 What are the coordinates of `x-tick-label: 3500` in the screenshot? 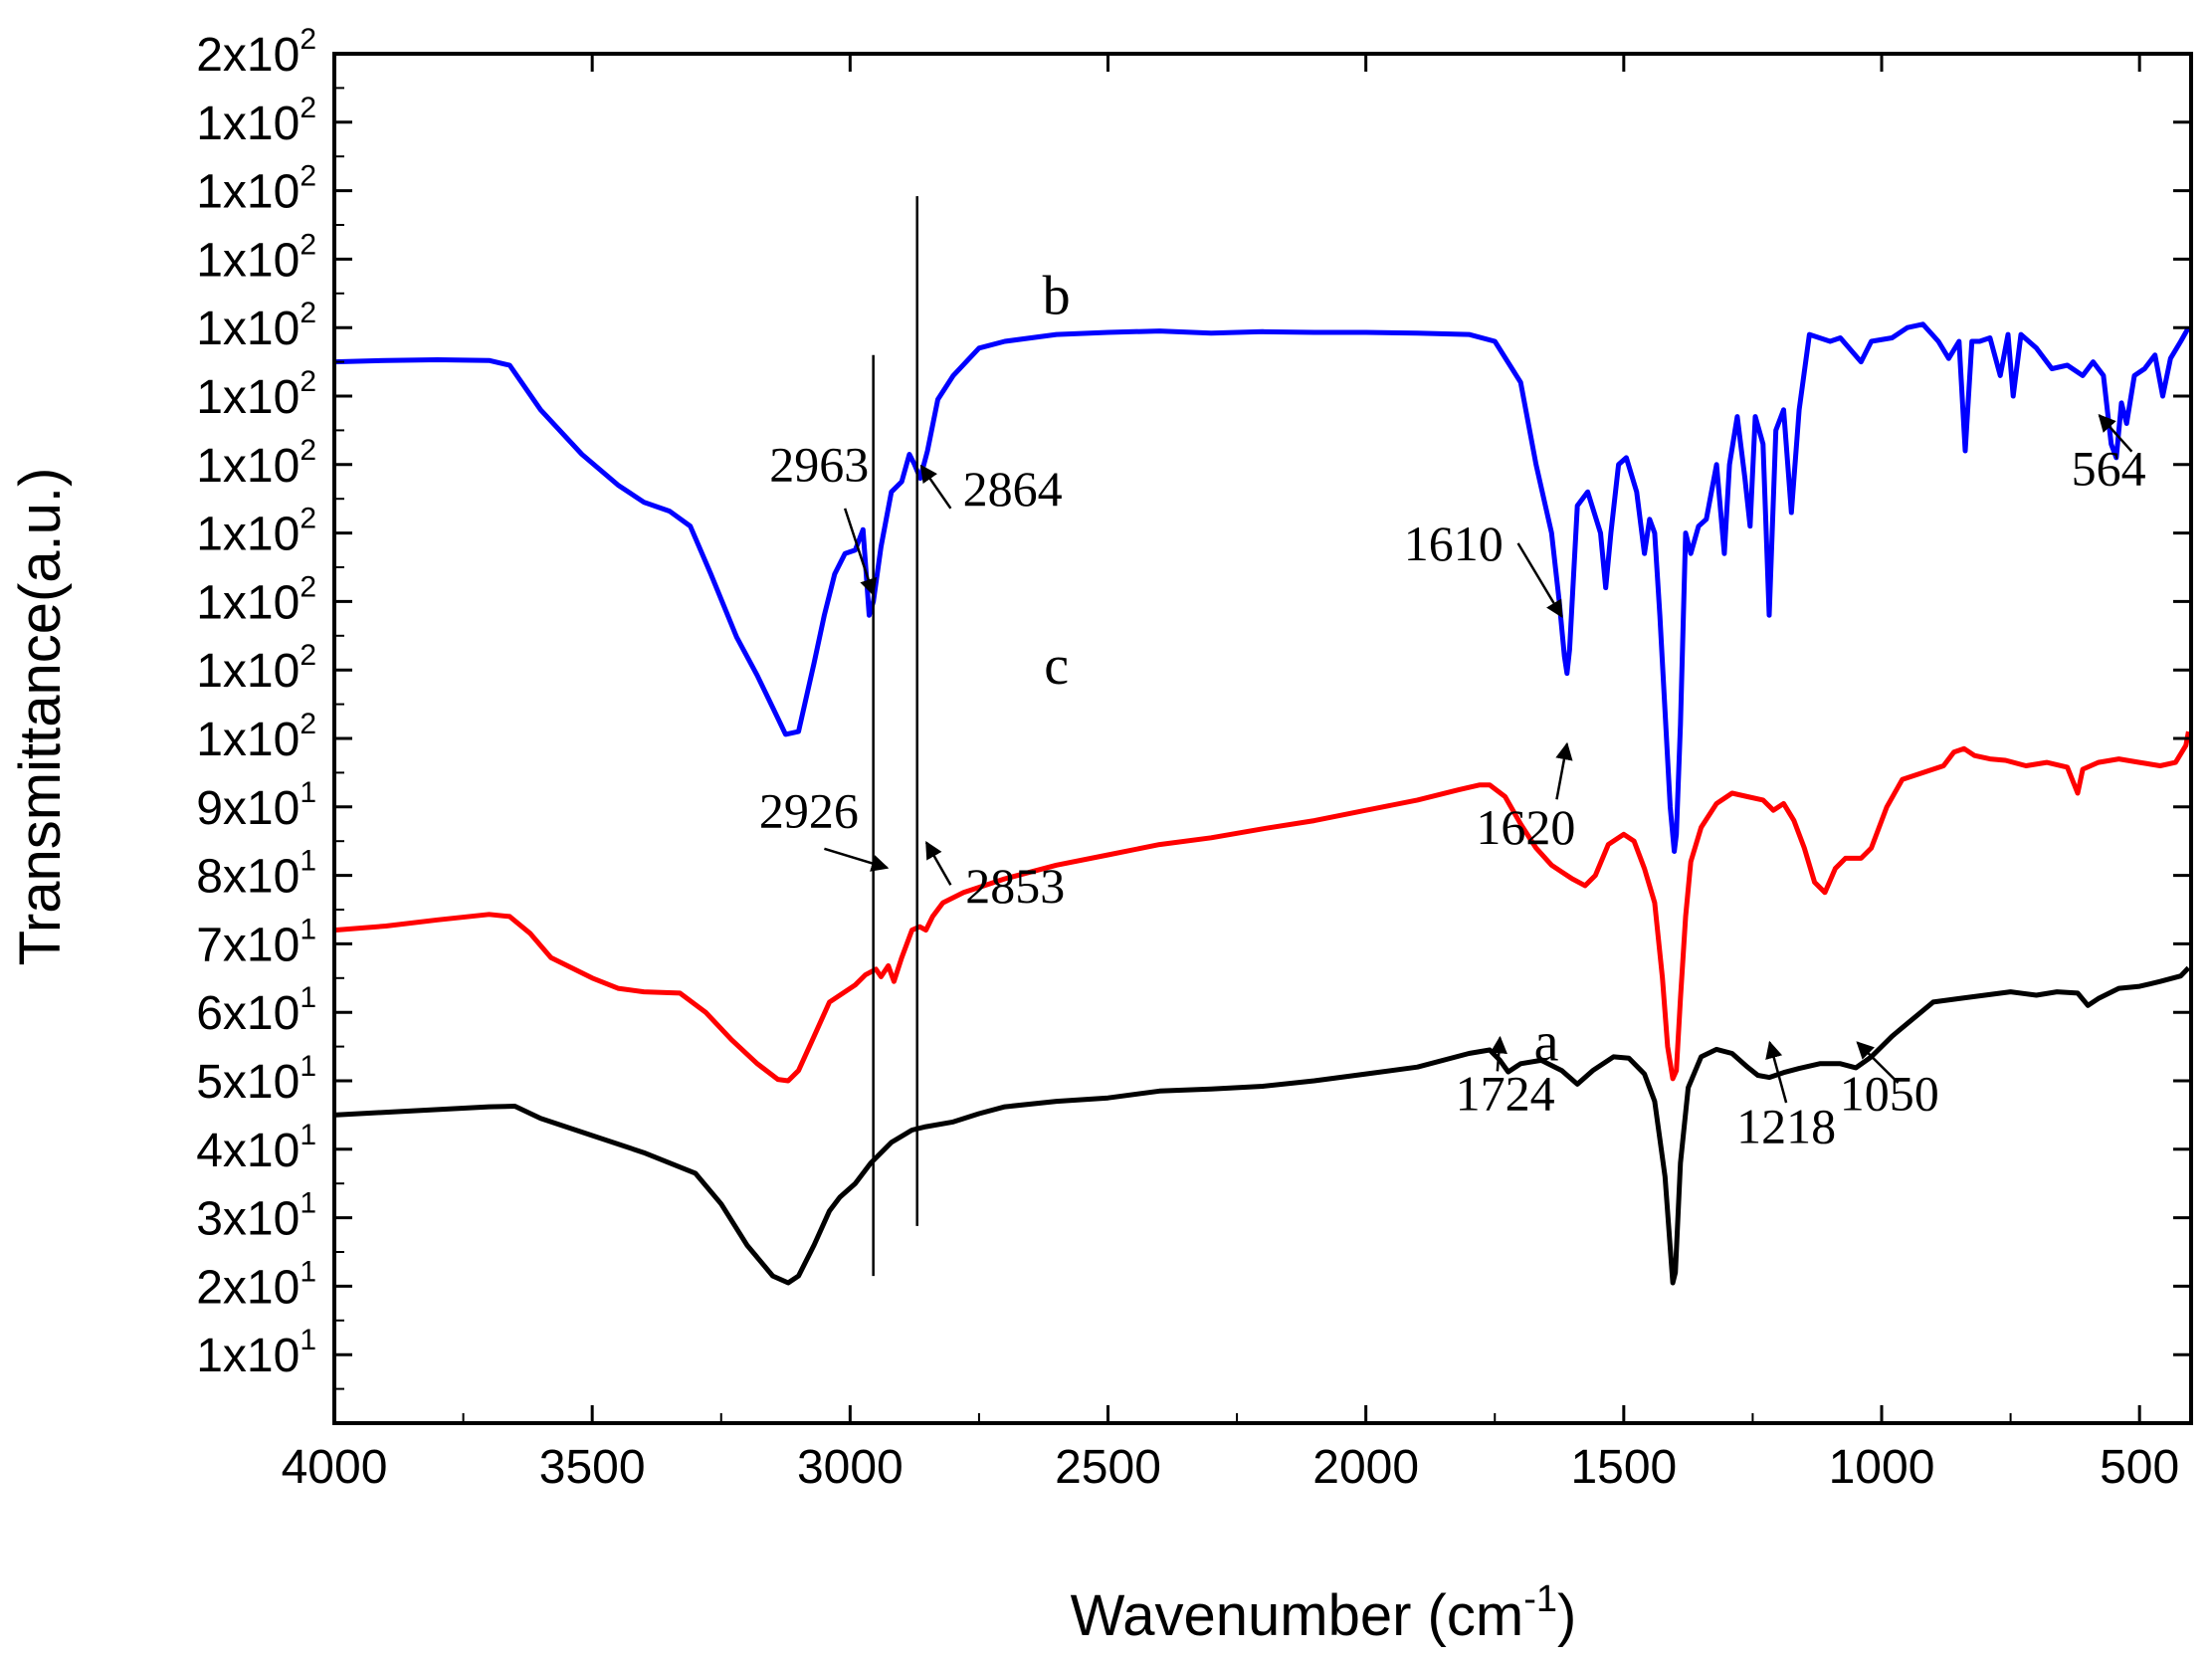 It's located at (592, 1467).